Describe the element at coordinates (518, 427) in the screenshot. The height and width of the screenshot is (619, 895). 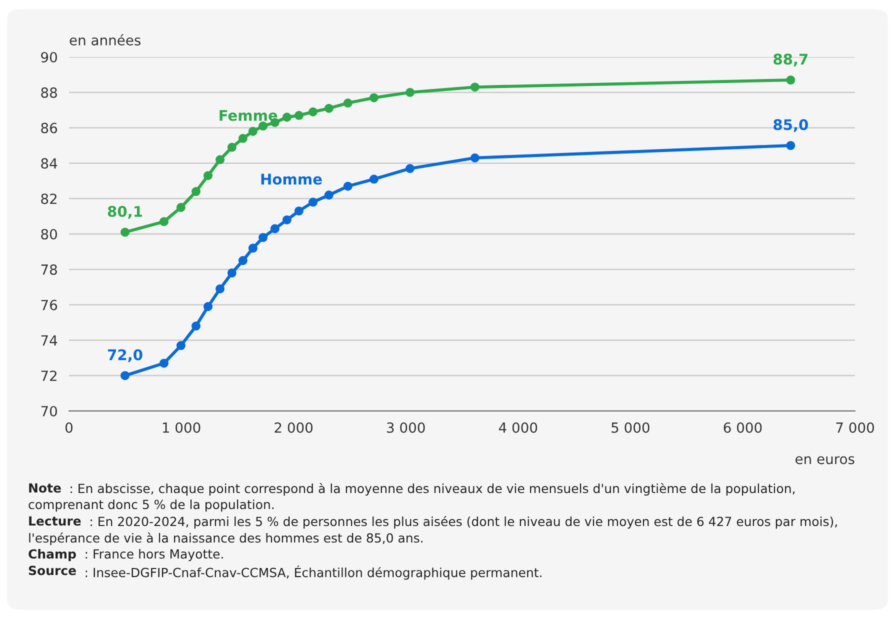
I see `x-tick-label: 4 000` at that location.